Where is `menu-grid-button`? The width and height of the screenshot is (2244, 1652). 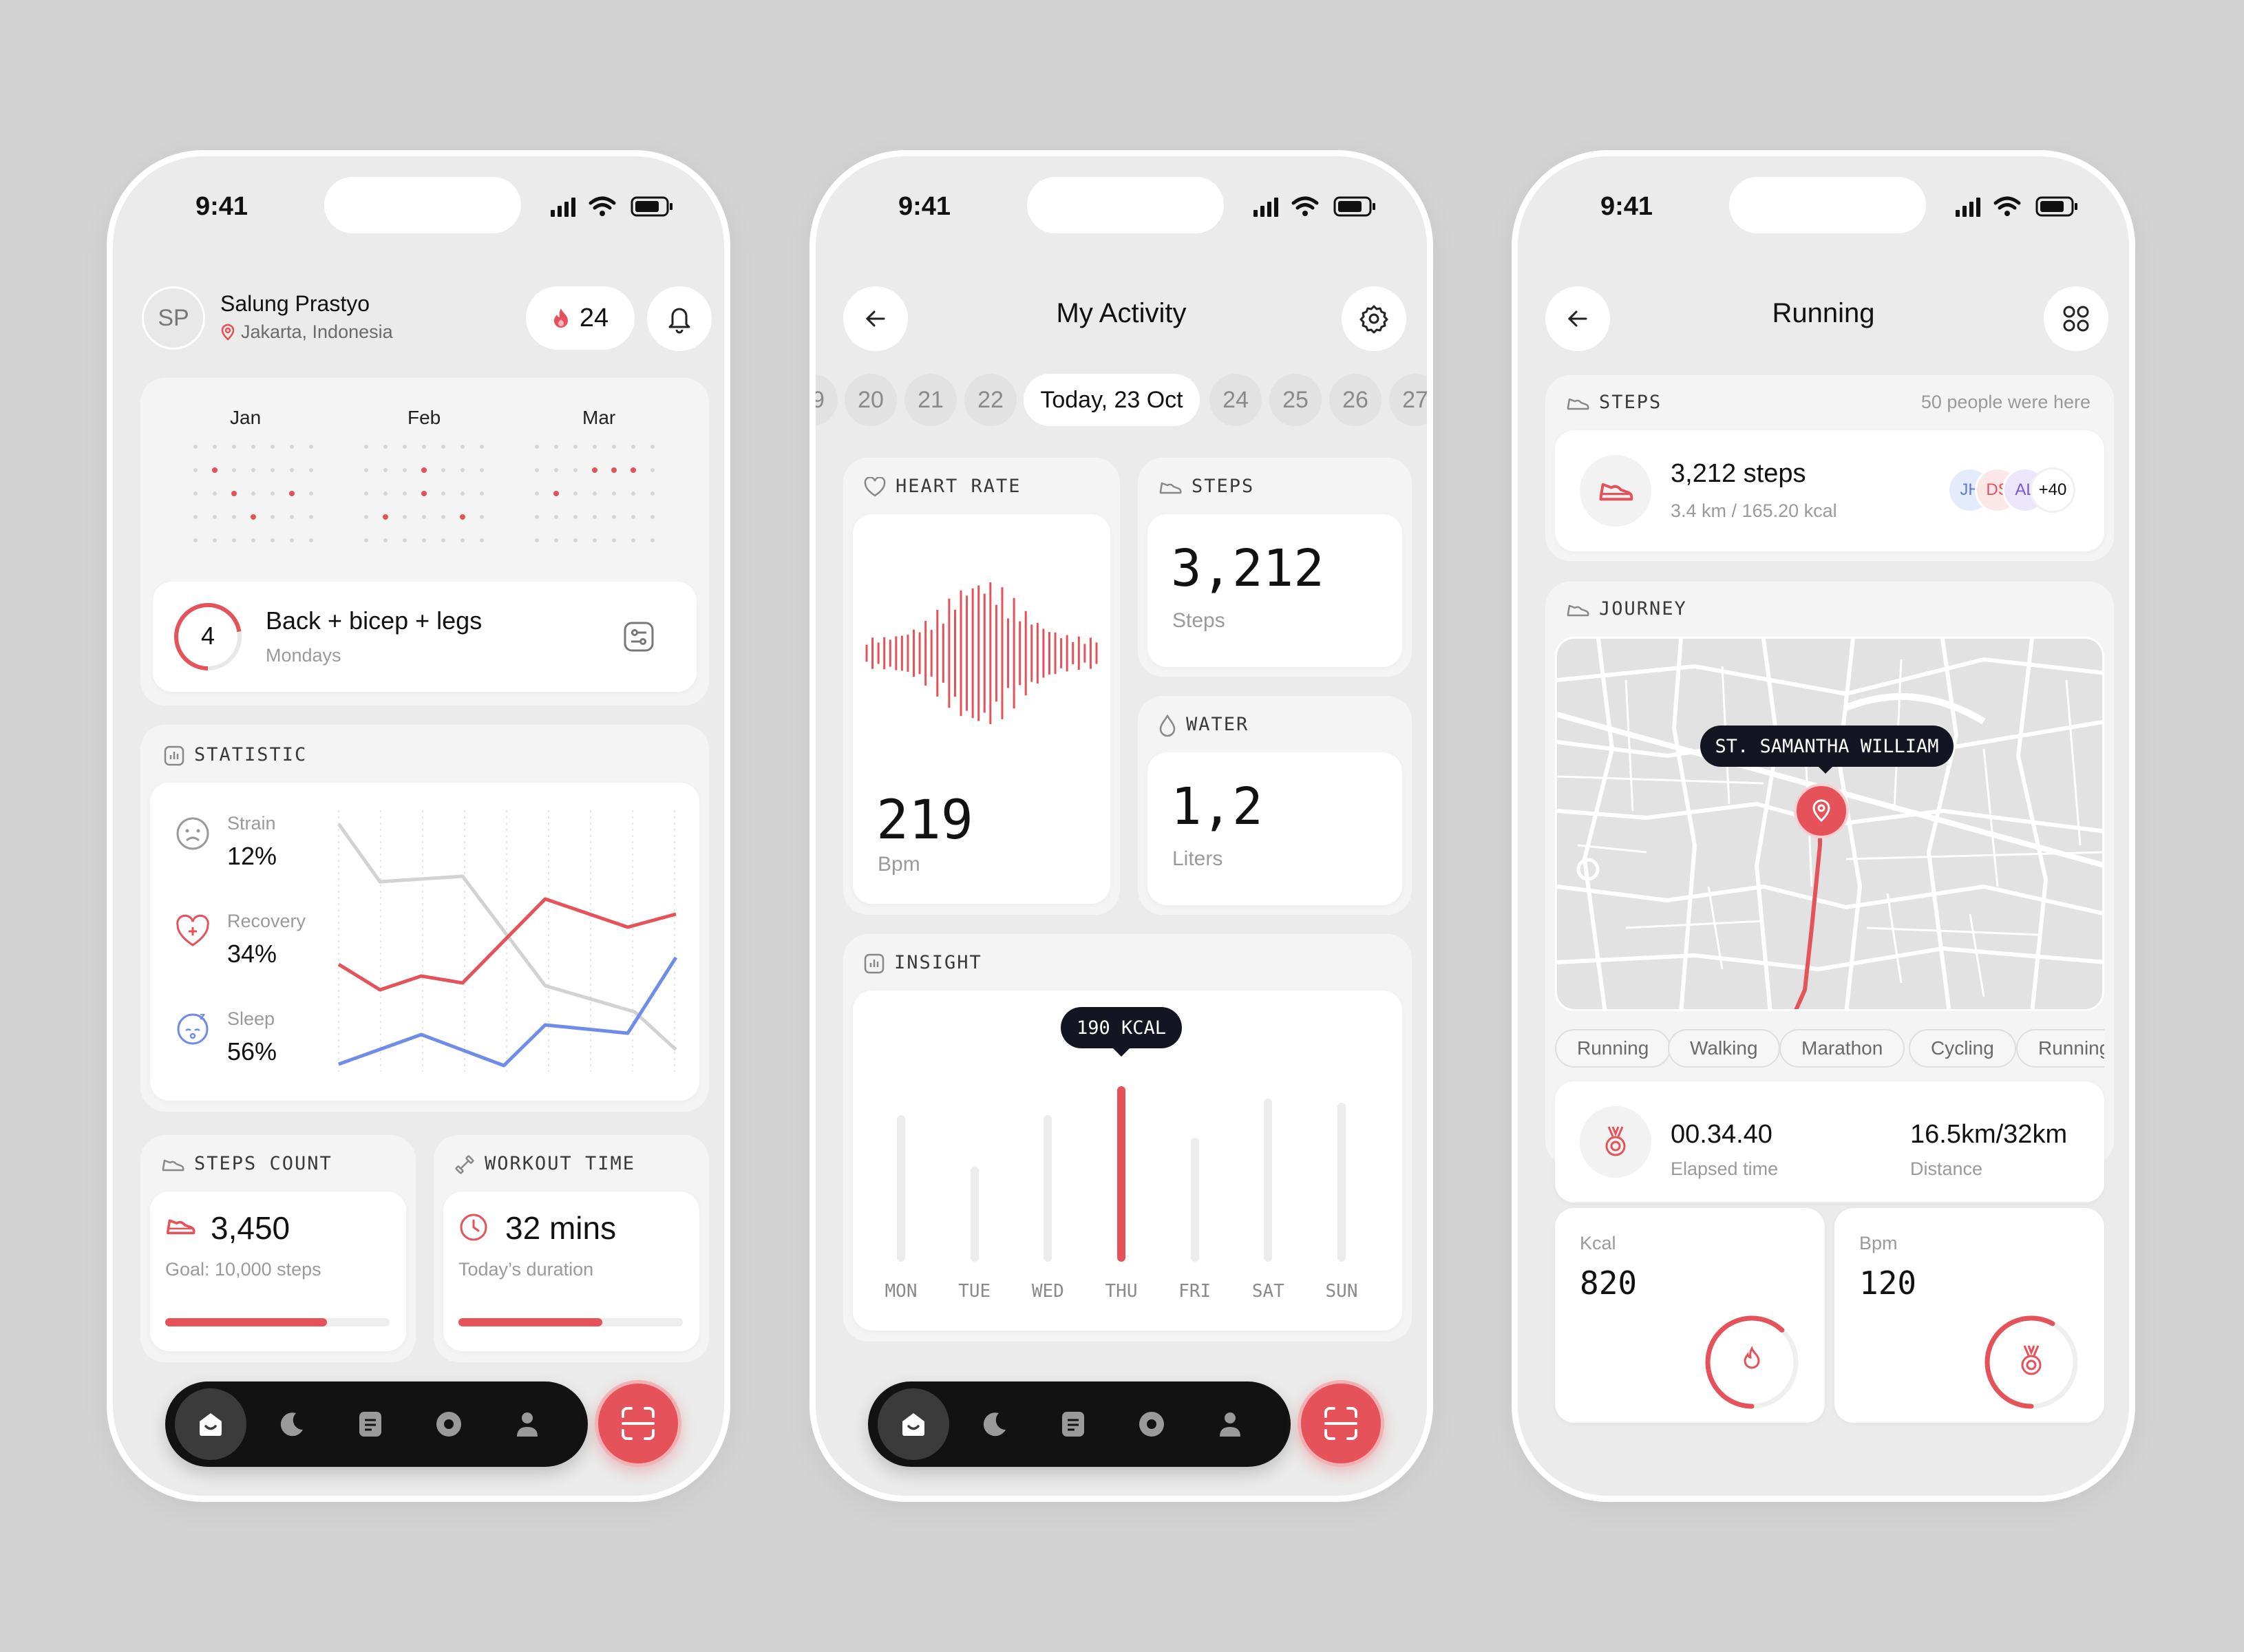
menu-grid-button is located at coordinates (2076, 318).